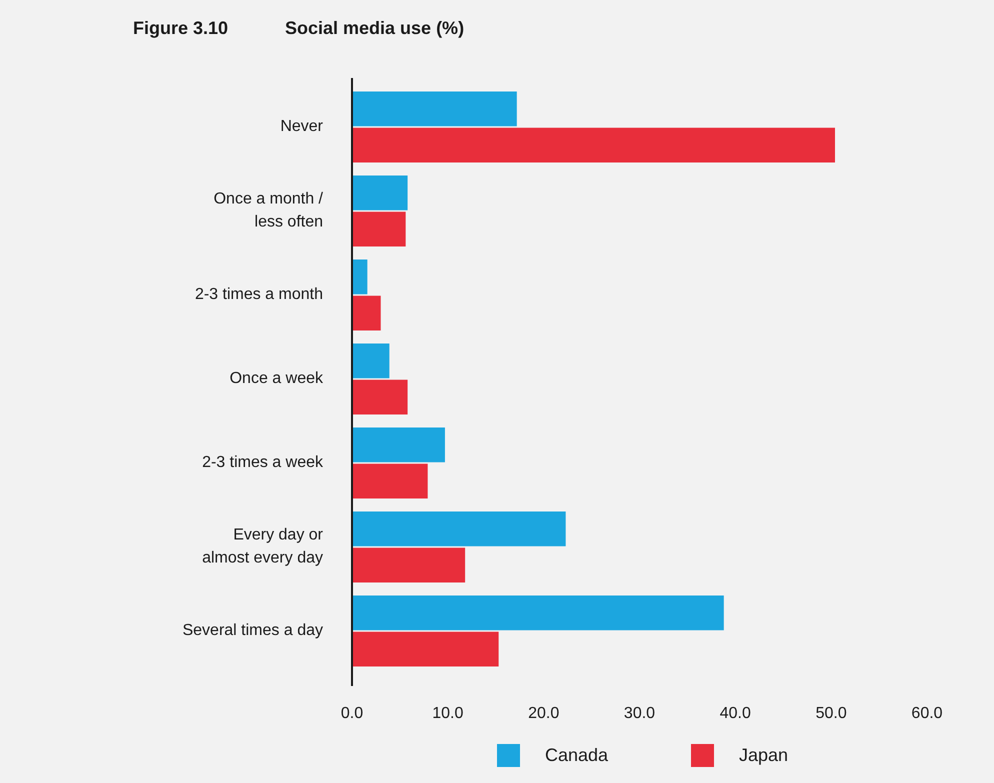 The height and width of the screenshot is (783, 994). What do you see at coordinates (258, 295) in the screenshot?
I see `y-tick-label: 2-3 times a month` at bounding box center [258, 295].